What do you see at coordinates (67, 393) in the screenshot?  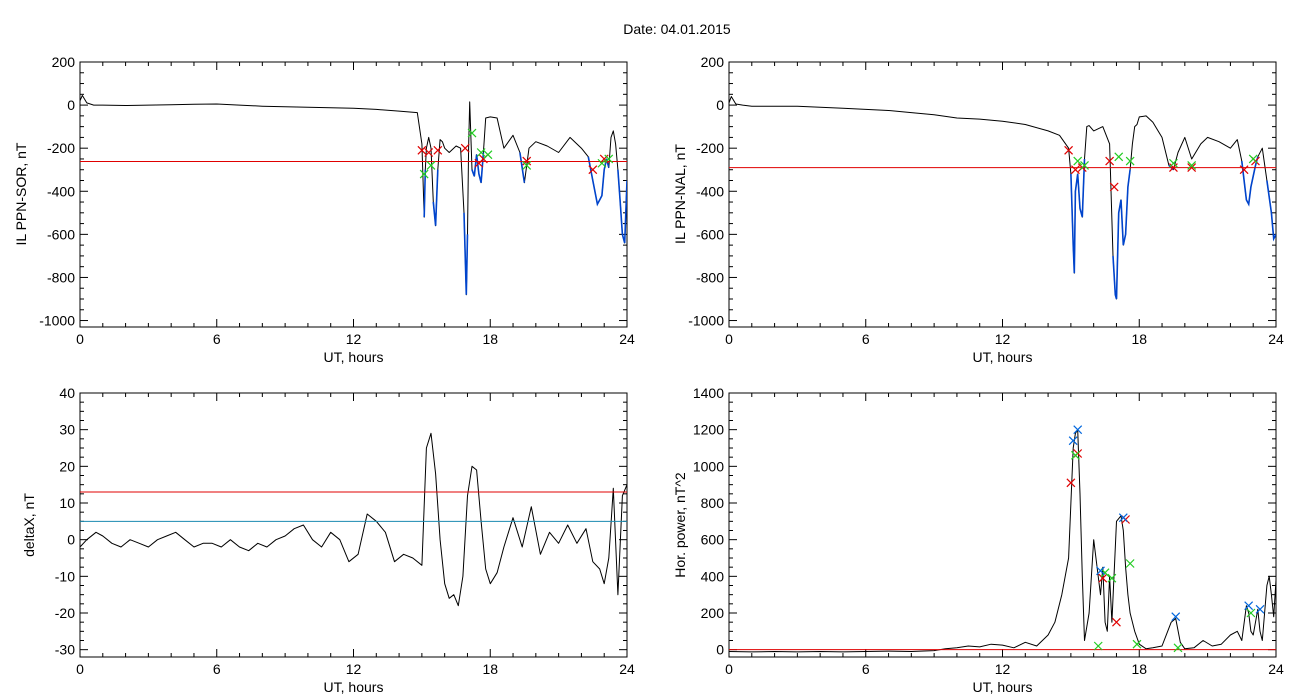 I see `y-tick-label: 40` at bounding box center [67, 393].